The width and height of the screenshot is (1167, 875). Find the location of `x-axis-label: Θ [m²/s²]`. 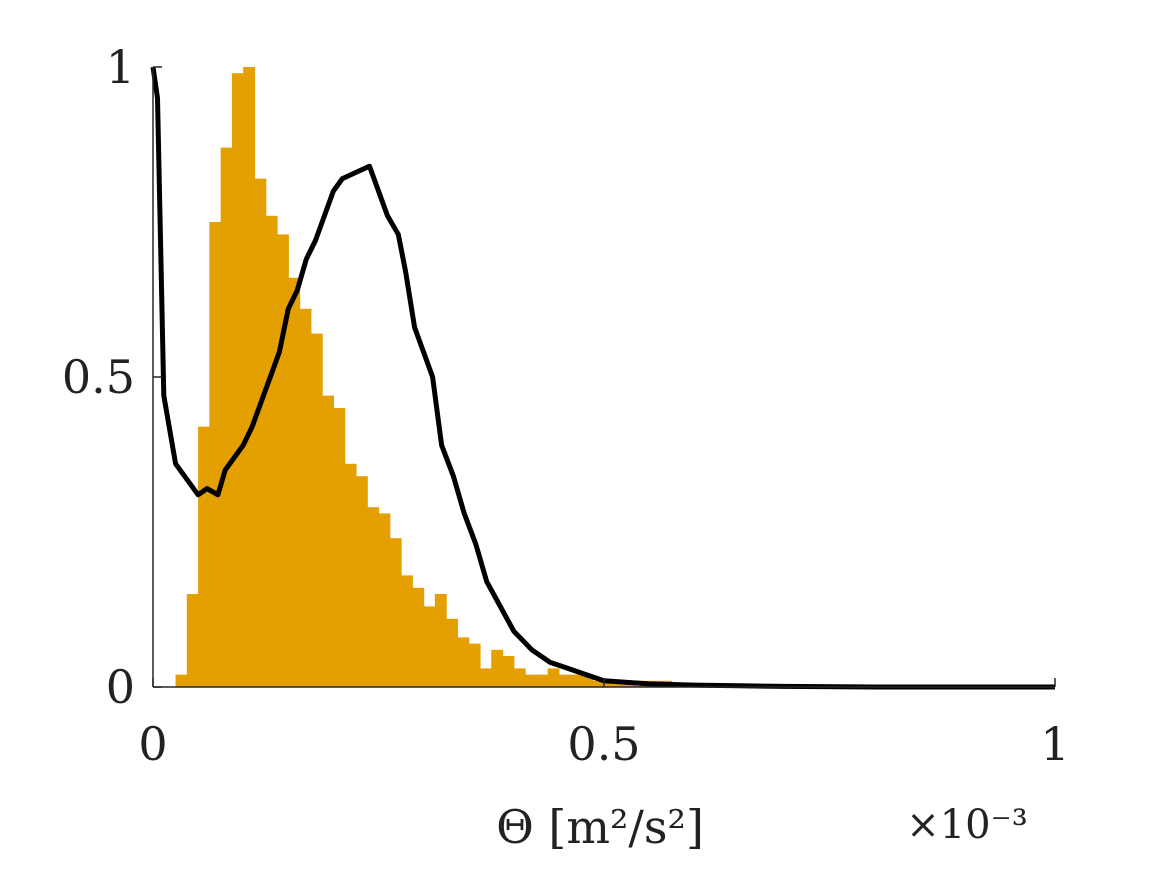

x-axis-label: Θ [m²/s²] is located at coordinates (600, 827).